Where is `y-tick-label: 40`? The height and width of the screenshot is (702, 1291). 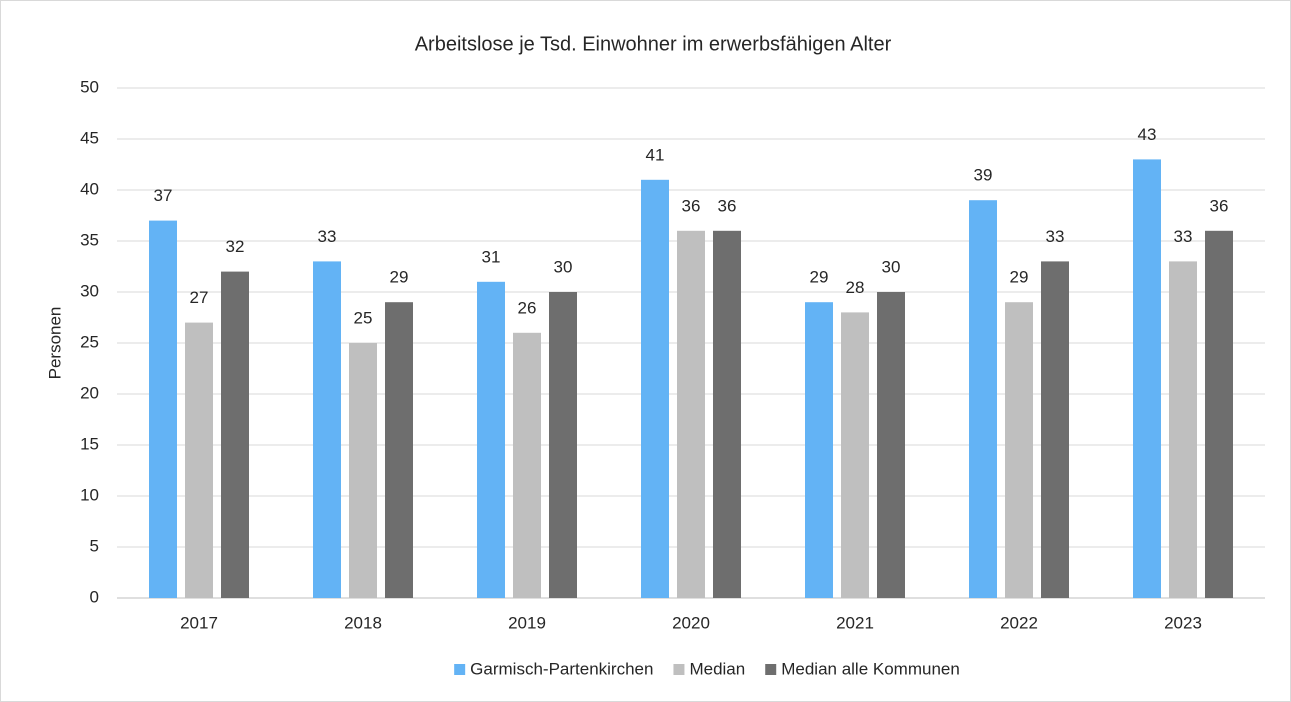 y-tick-label: 40 is located at coordinates (89, 188).